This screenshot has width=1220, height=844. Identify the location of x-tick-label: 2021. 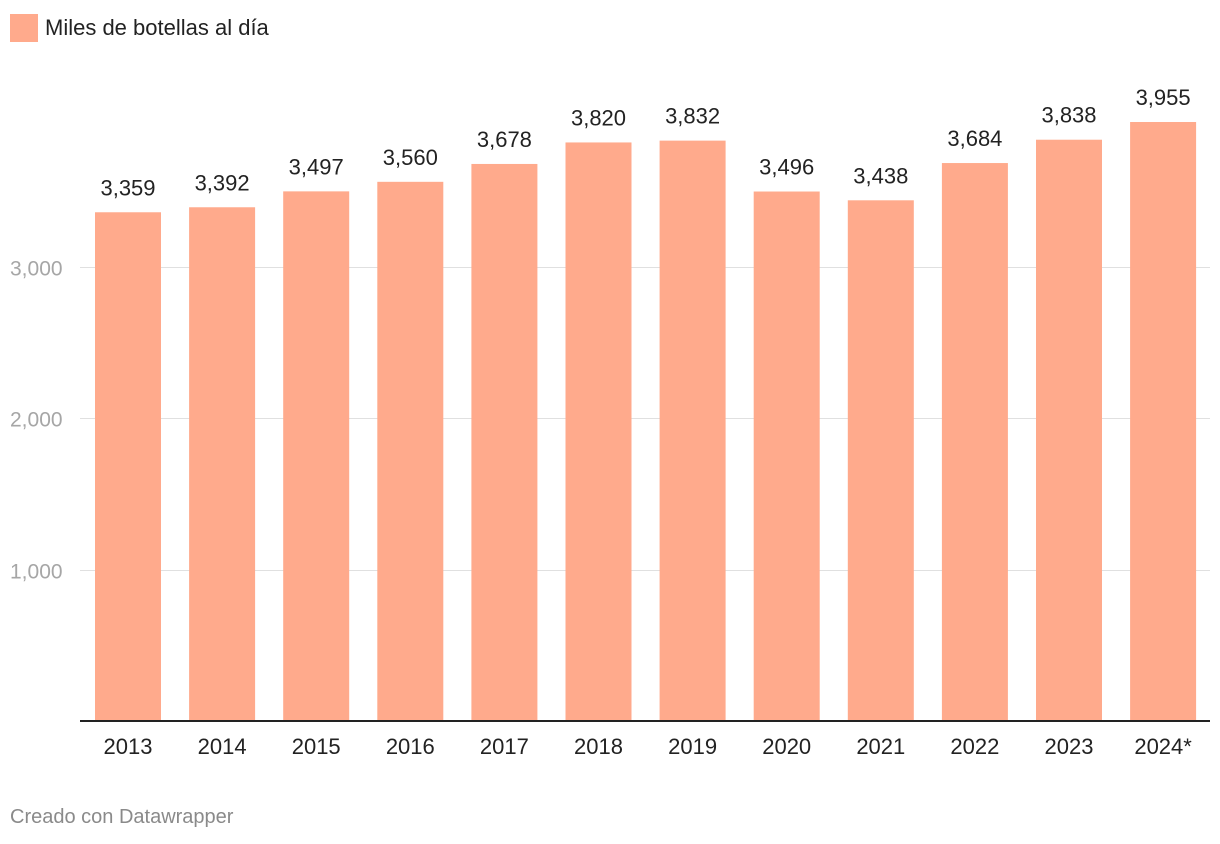
(880, 746).